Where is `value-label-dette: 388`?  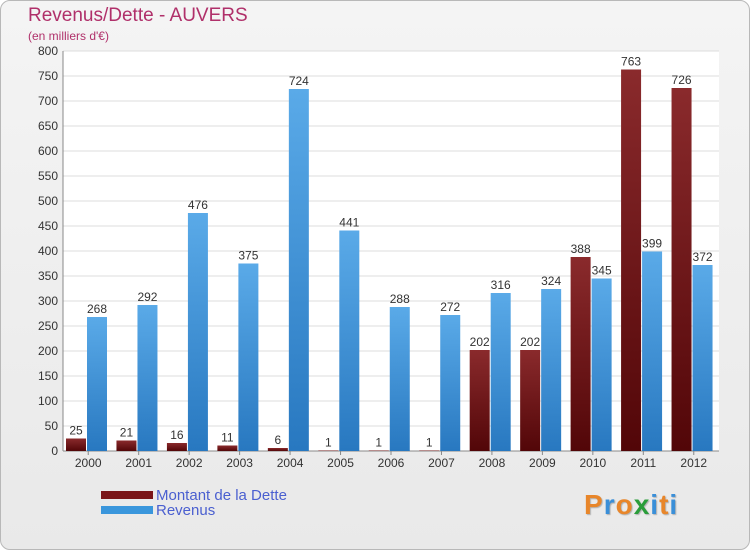
value-label-dette: 388 is located at coordinates (581, 249).